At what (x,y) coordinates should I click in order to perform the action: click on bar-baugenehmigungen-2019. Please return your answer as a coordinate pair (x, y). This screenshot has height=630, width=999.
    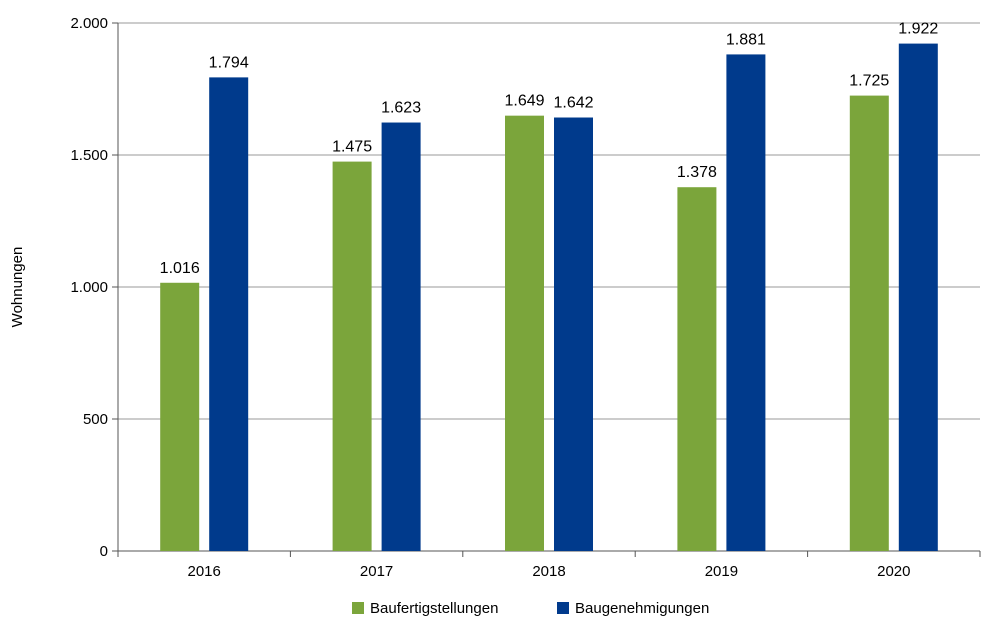
    Looking at the image, I should click on (746, 302).